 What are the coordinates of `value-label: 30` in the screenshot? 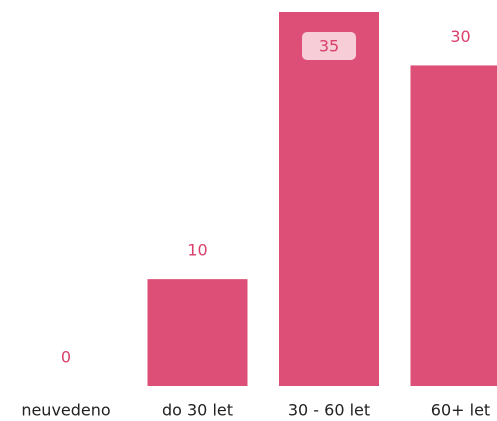 It's located at (460, 36).